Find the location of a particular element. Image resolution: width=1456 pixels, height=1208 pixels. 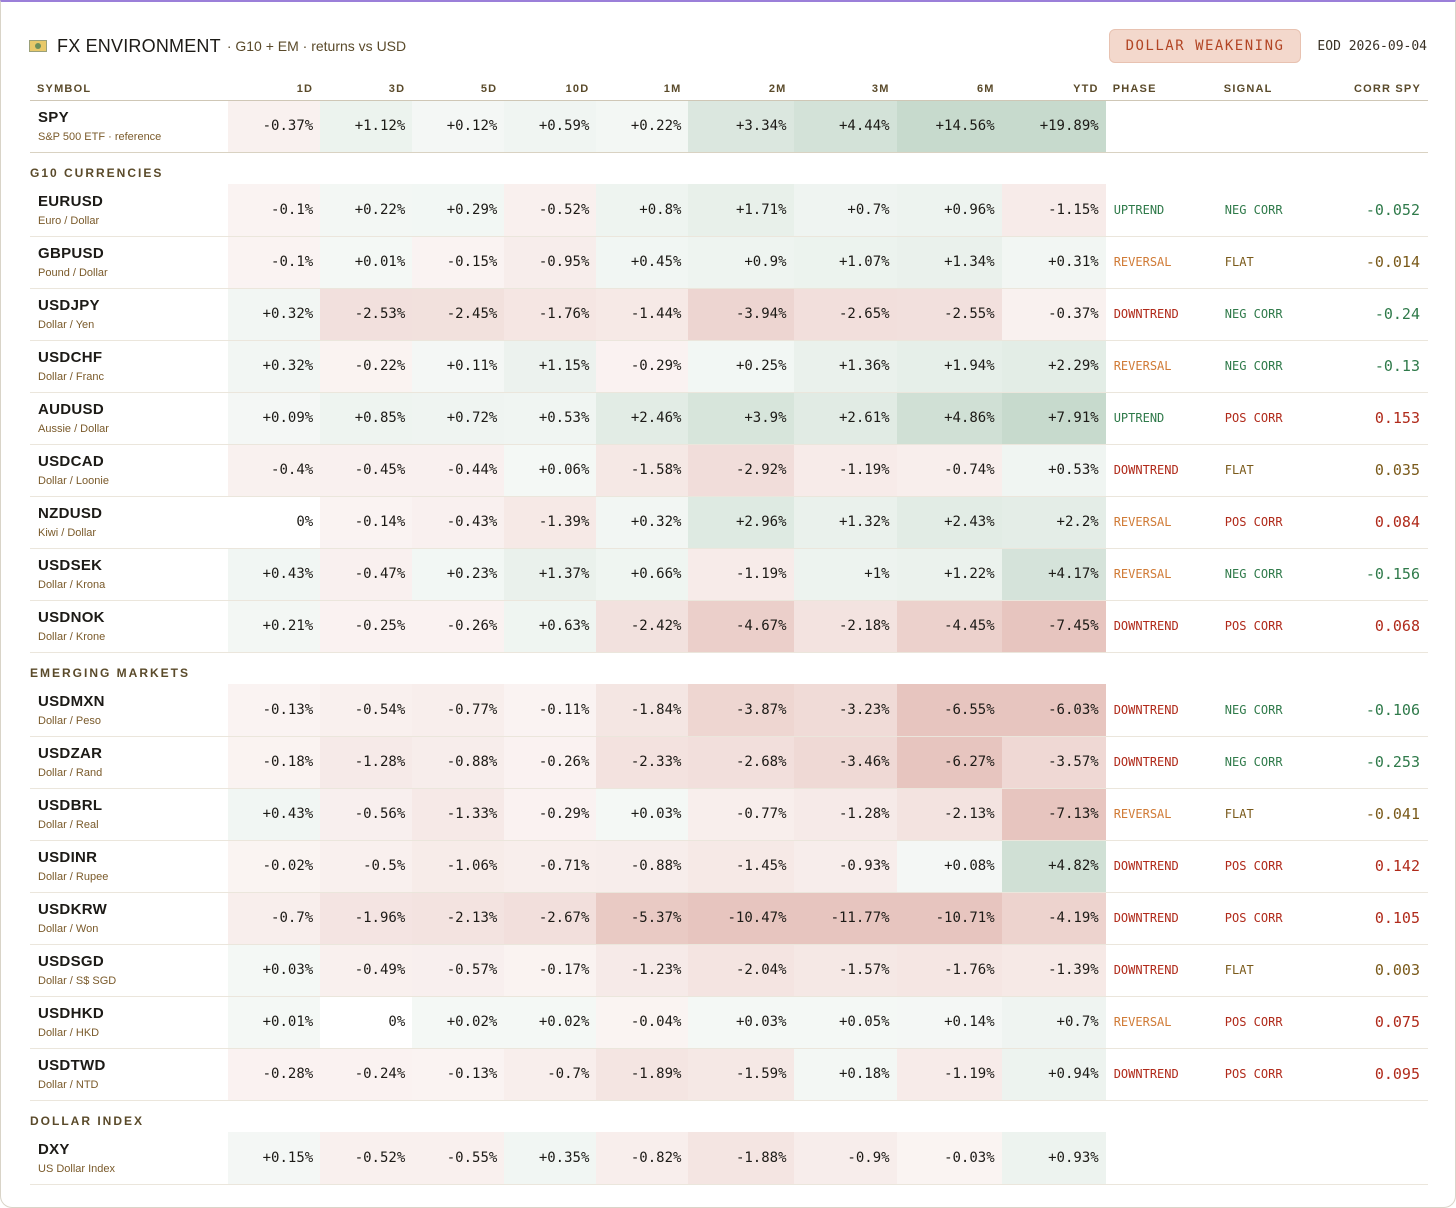

return-cell-5d: -2.13% is located at coordinates (458, 918).